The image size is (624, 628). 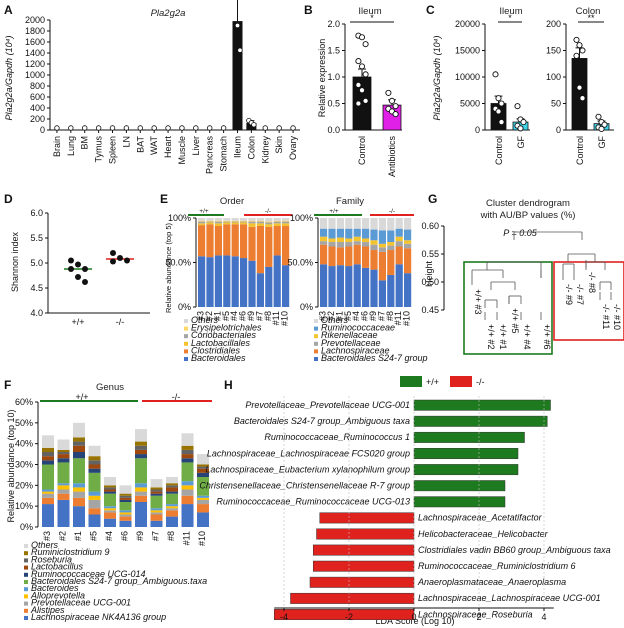 What do you see at coordinates (432, 382) in the screenshot?
I see `h-legend-wt: +/+` at bounding box center [432, 382].